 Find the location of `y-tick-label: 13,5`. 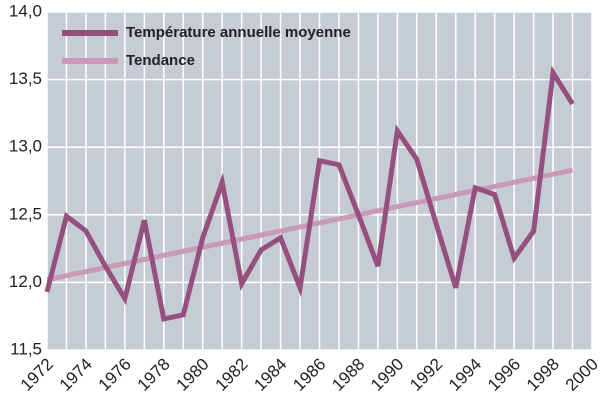

y-tick-label: 13,5 is located at coordinates (25, 78).